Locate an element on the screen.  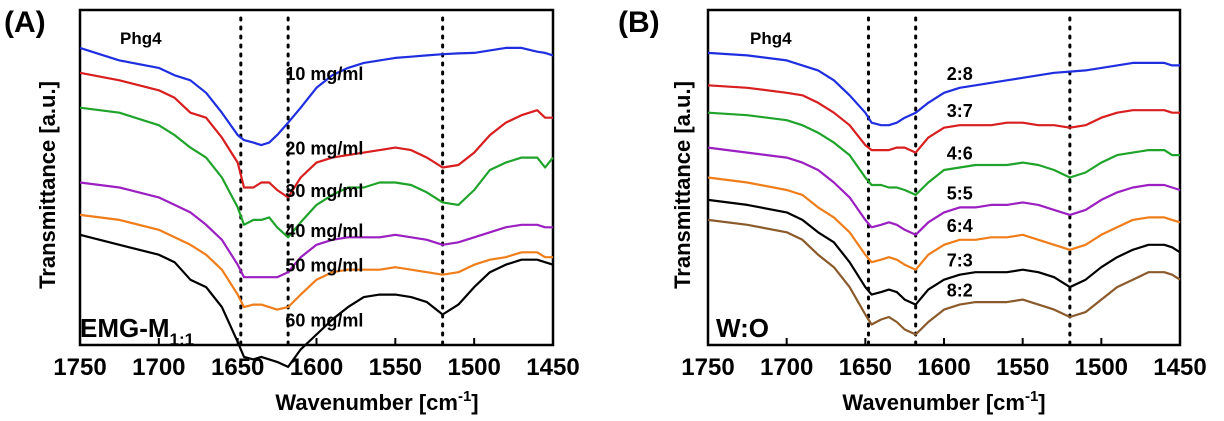
panel-a-x-tick-label: 1500 is located at coordinates (473, 367).